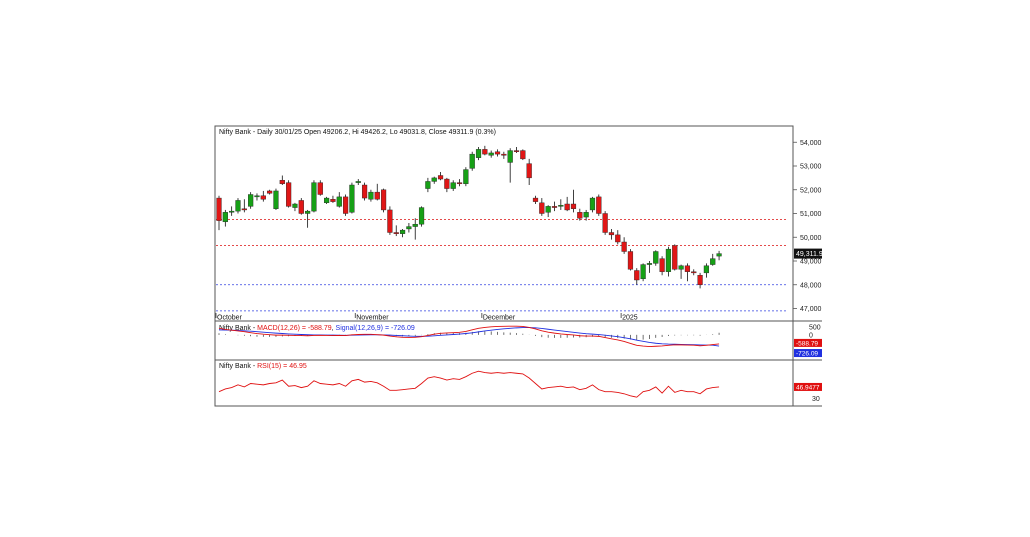  I want to click on rsi-panel-title: Nifty Bank - RSI(15) = 46.95, so click(263, 366).